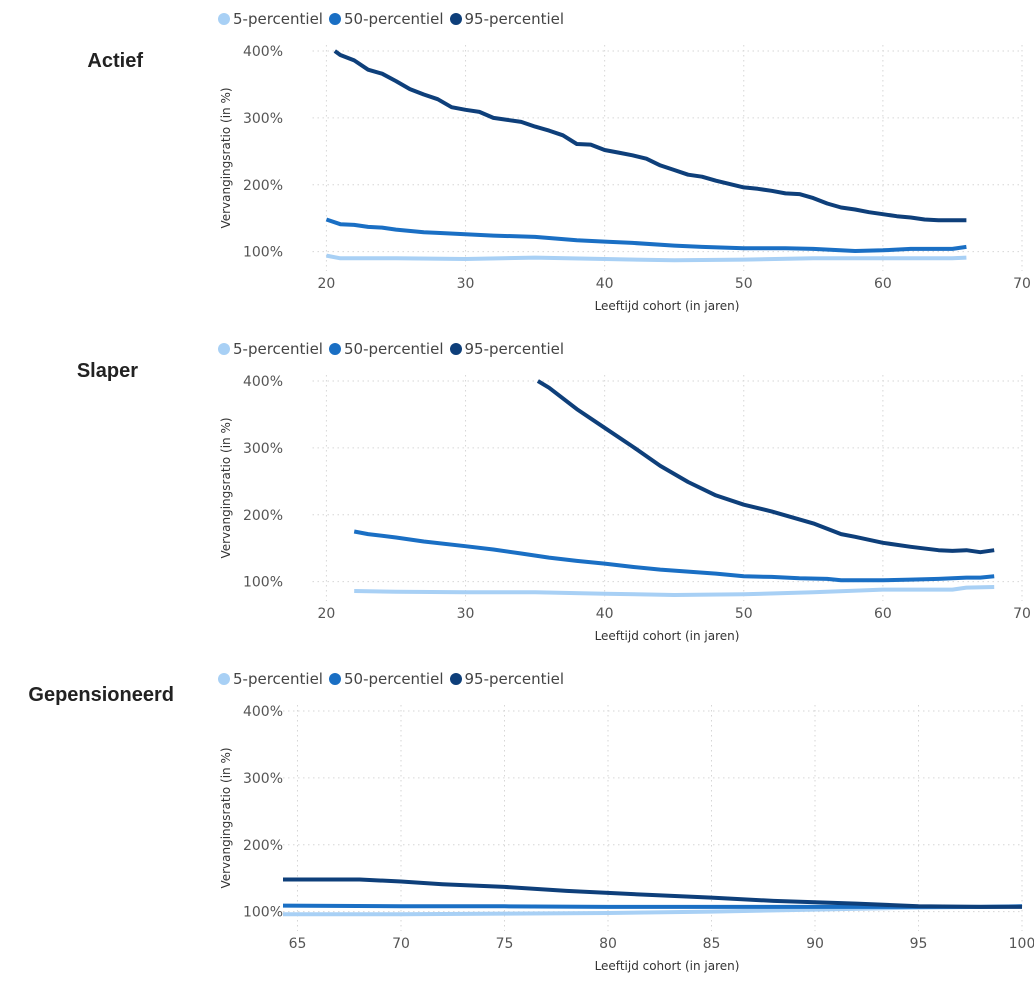 This screenshot has height=990, width=1034. What do you see at coordinates (608, 944) in the screenshot?
I see `x-tick-label: 80` at bounding box center [608, 944].